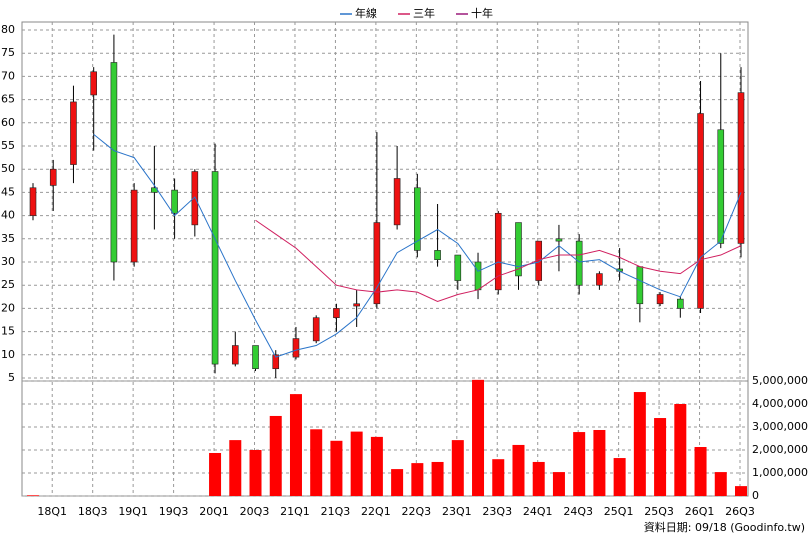  Describe the element at coordinates (8, 75) in the screenshot. I see `y-tick-label: 70` at that location.